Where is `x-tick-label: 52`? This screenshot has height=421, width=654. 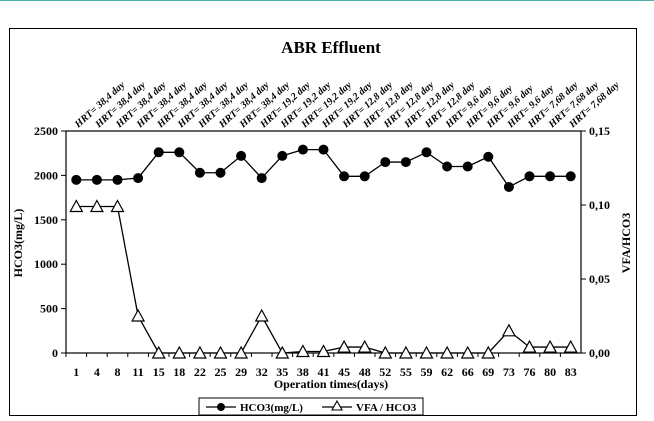
x-tick-label: 52 is located at coordinates (385, 372).